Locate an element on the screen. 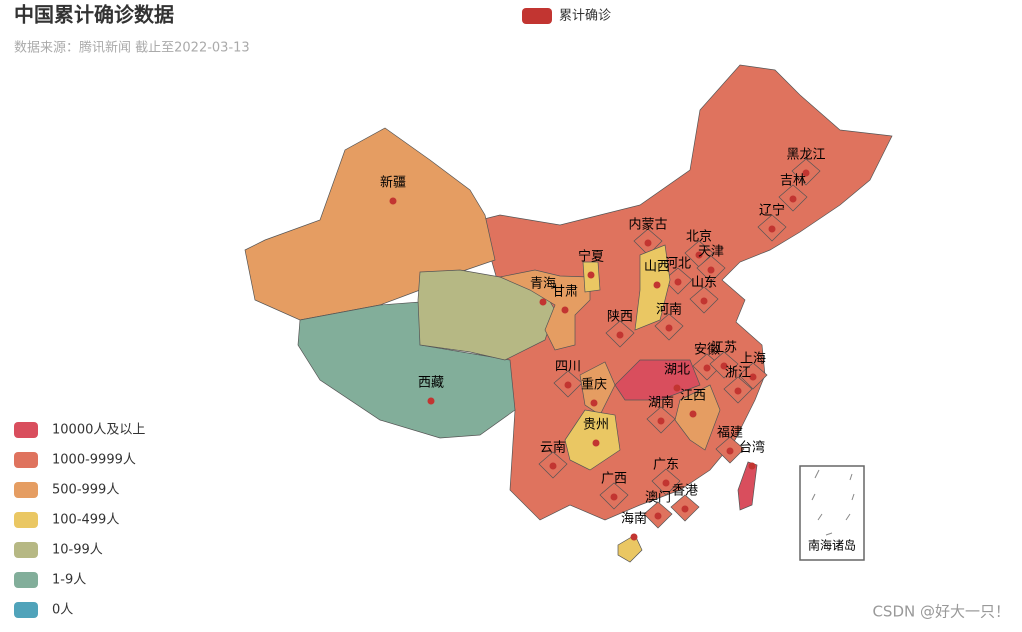  region-label: 安徽 is located at coordinates (707, 350).